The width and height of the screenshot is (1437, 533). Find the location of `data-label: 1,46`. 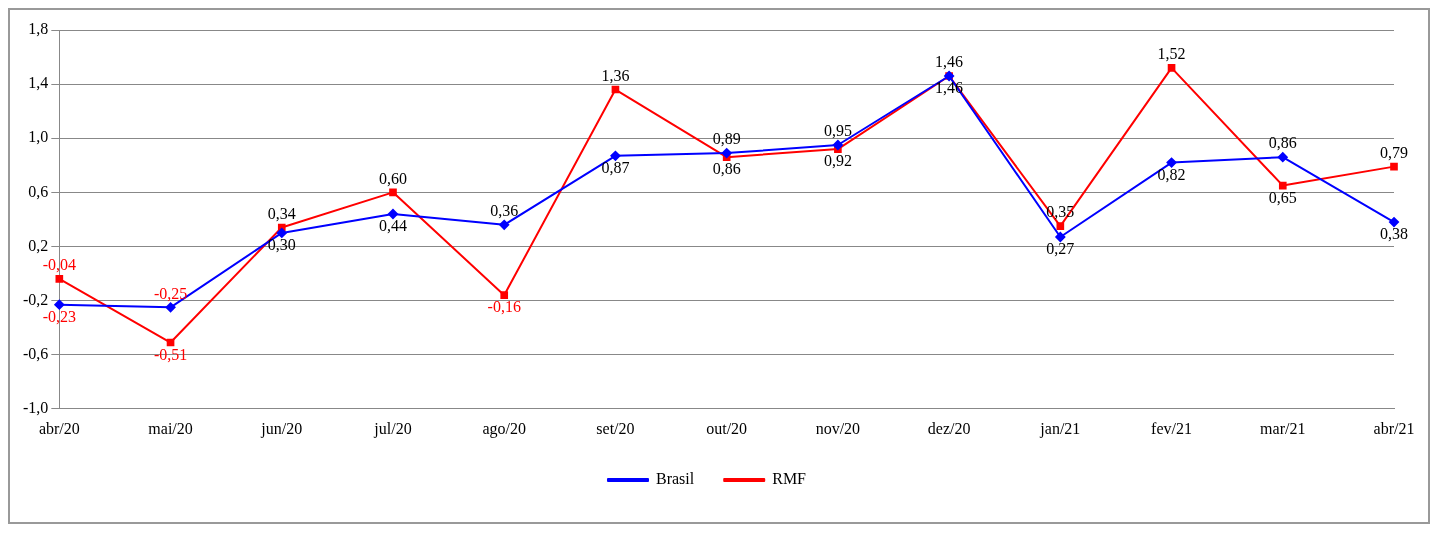

data-label: 1,46 is located at coordinates (949, 62).